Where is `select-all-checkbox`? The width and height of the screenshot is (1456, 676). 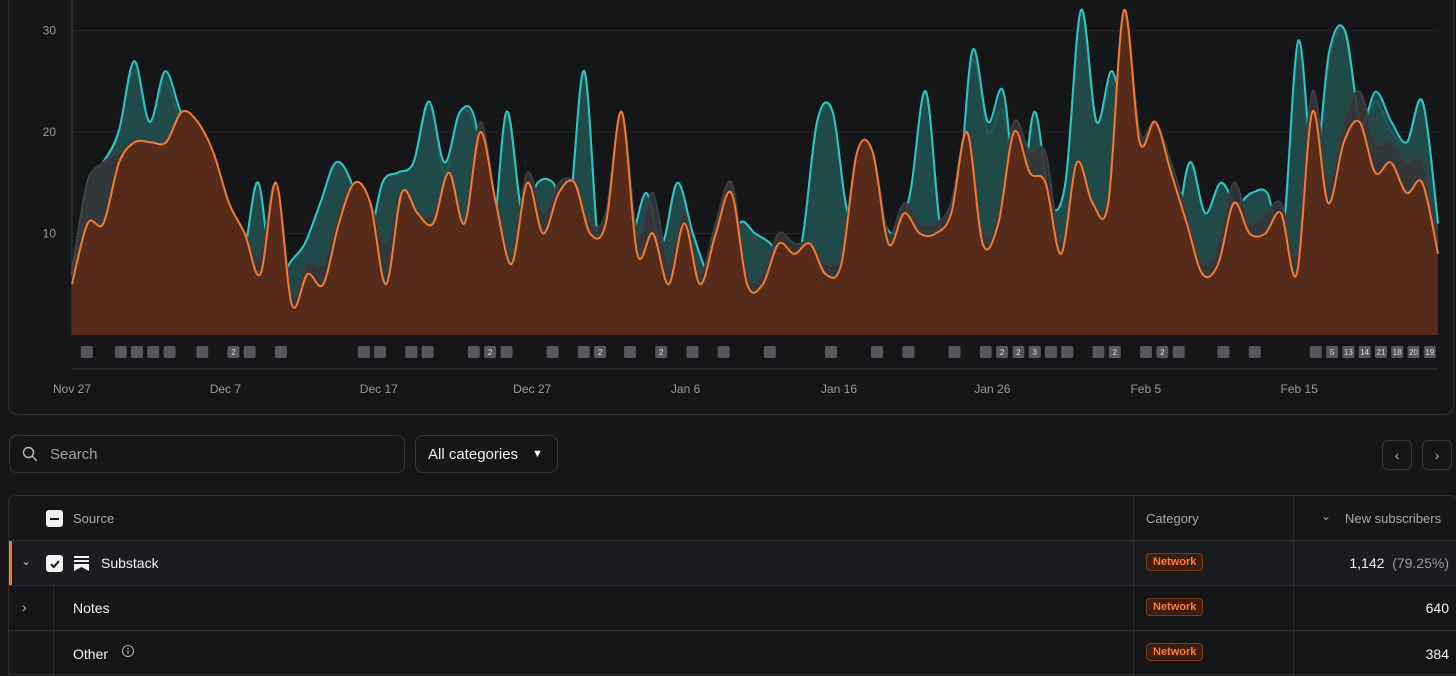 select-all-checkbox is located at coordinates (54, 518).